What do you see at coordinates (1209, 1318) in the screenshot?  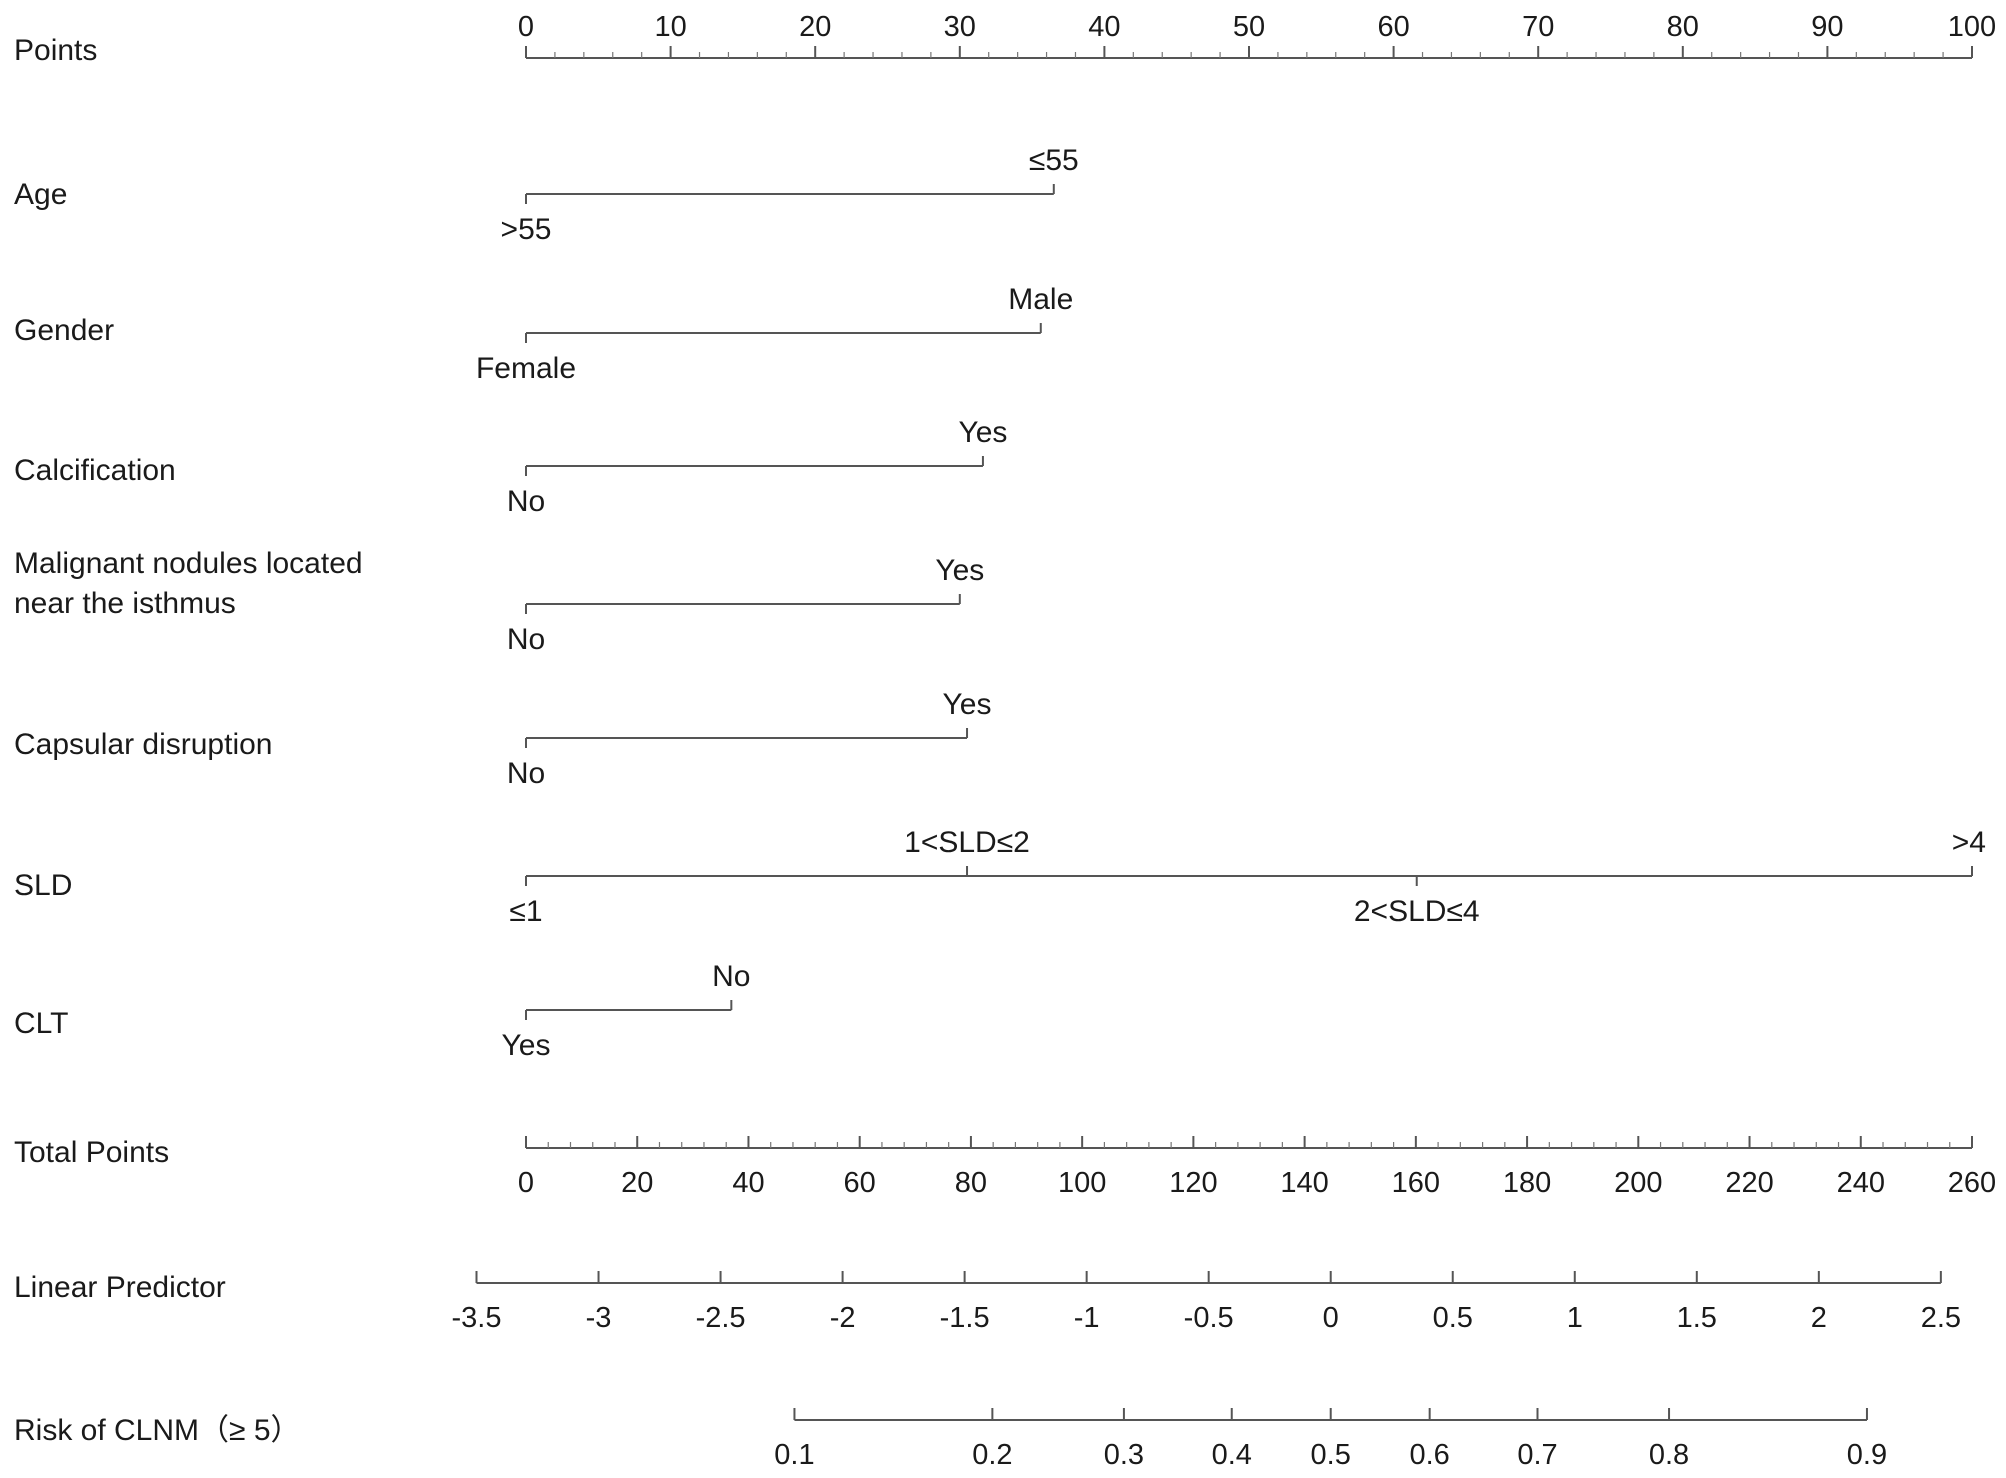 I see `tick-label-linear-0-5: -0.5` at bounding box center [1209, 1318].